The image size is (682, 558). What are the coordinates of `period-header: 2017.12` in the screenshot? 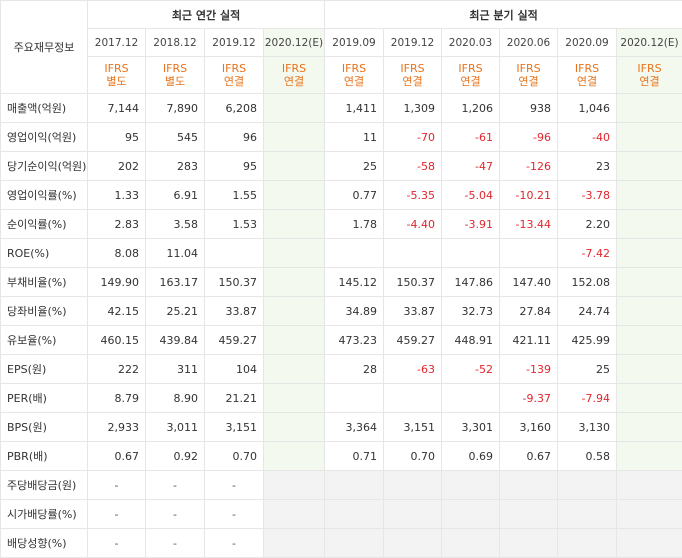 It's located at (116, 42).